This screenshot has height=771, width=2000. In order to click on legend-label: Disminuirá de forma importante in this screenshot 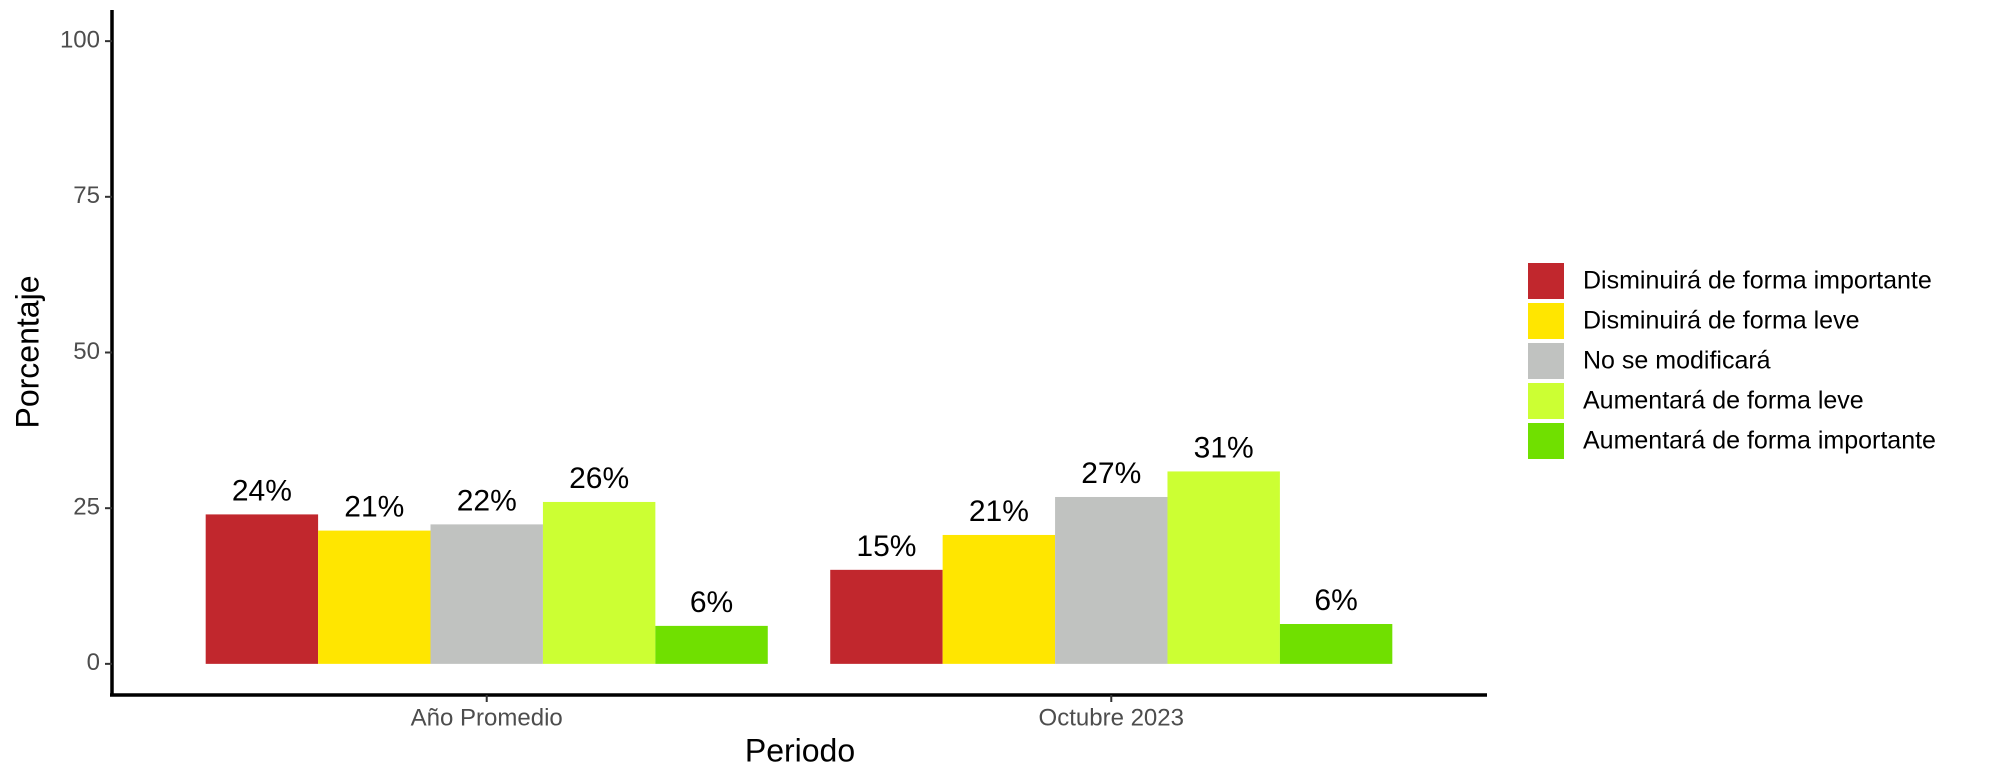, I will do `click(1757, 281)`.